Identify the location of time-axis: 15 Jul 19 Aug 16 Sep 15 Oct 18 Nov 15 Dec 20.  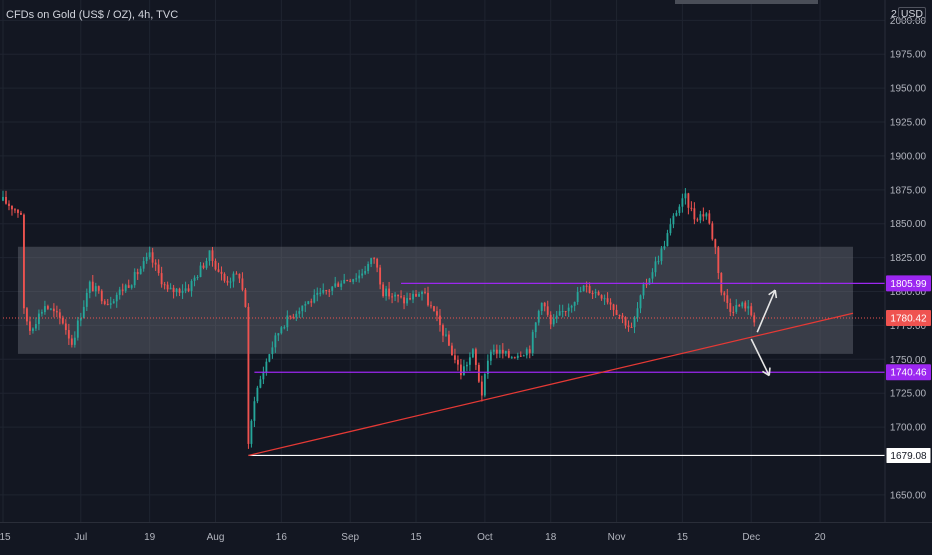
(466, 536).